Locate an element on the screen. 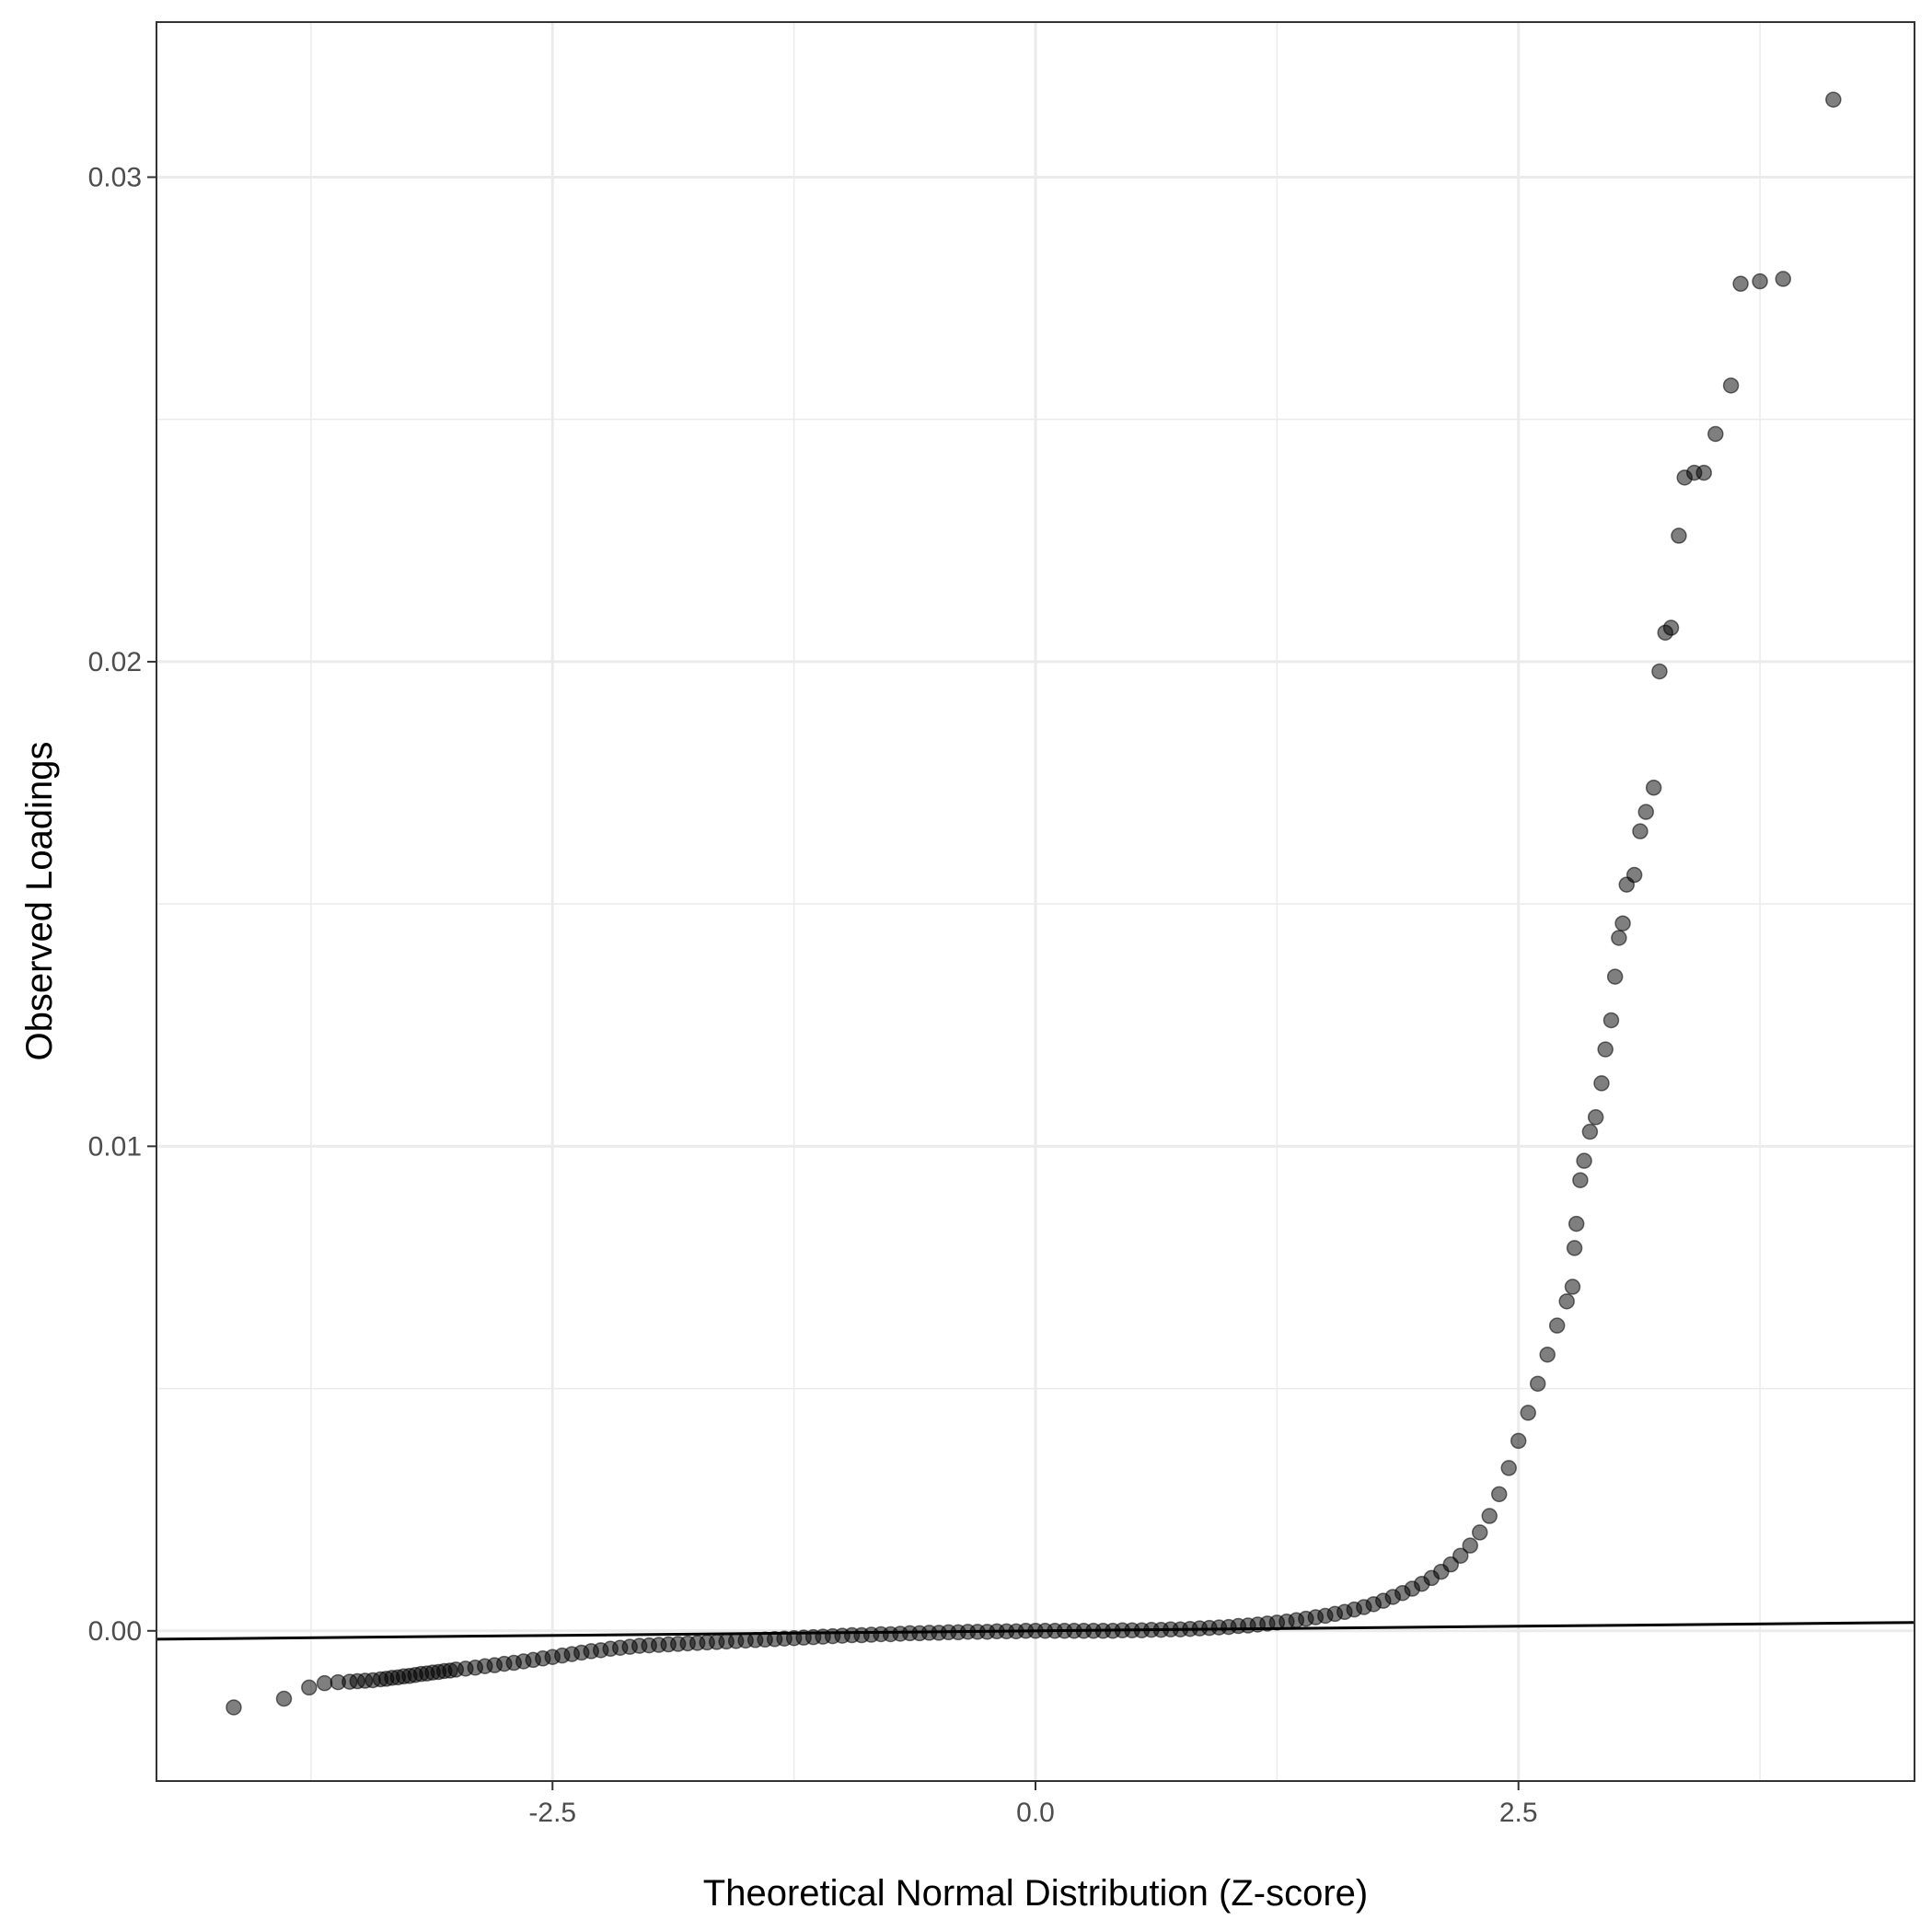  x-tick-label: 2.5 is located at coordinates (1519, 1813).